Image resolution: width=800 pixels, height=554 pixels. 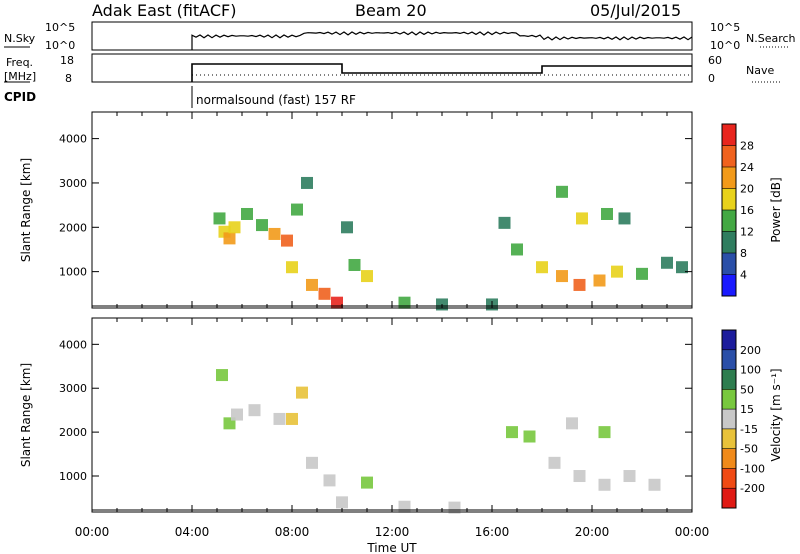 I want to click on freq-panel: Freq. [MHz] 18 8 60 0 Nave, so click(x=392, y=69).